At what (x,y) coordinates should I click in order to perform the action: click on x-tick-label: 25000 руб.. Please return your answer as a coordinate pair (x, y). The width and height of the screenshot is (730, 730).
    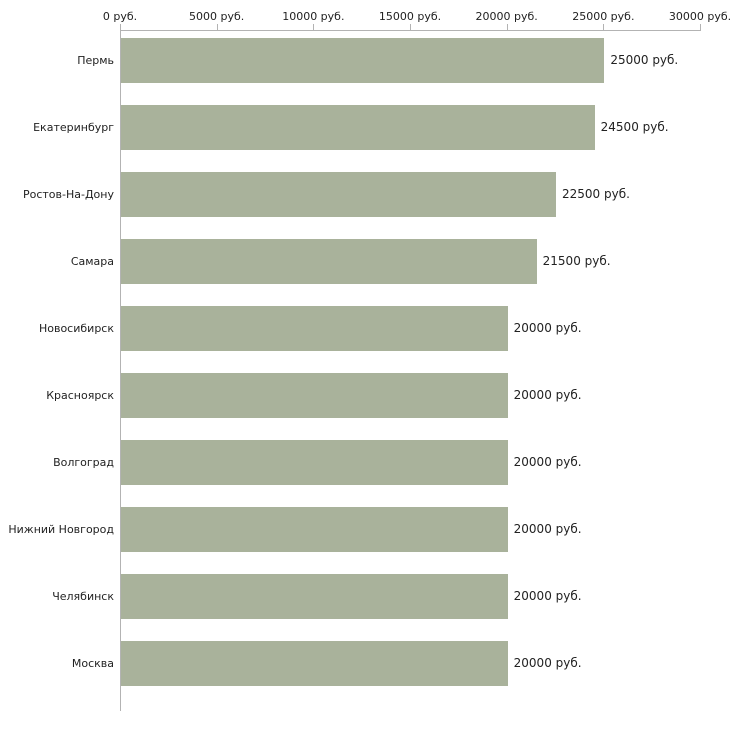
    Looking at the image, I should click on (603, 16).